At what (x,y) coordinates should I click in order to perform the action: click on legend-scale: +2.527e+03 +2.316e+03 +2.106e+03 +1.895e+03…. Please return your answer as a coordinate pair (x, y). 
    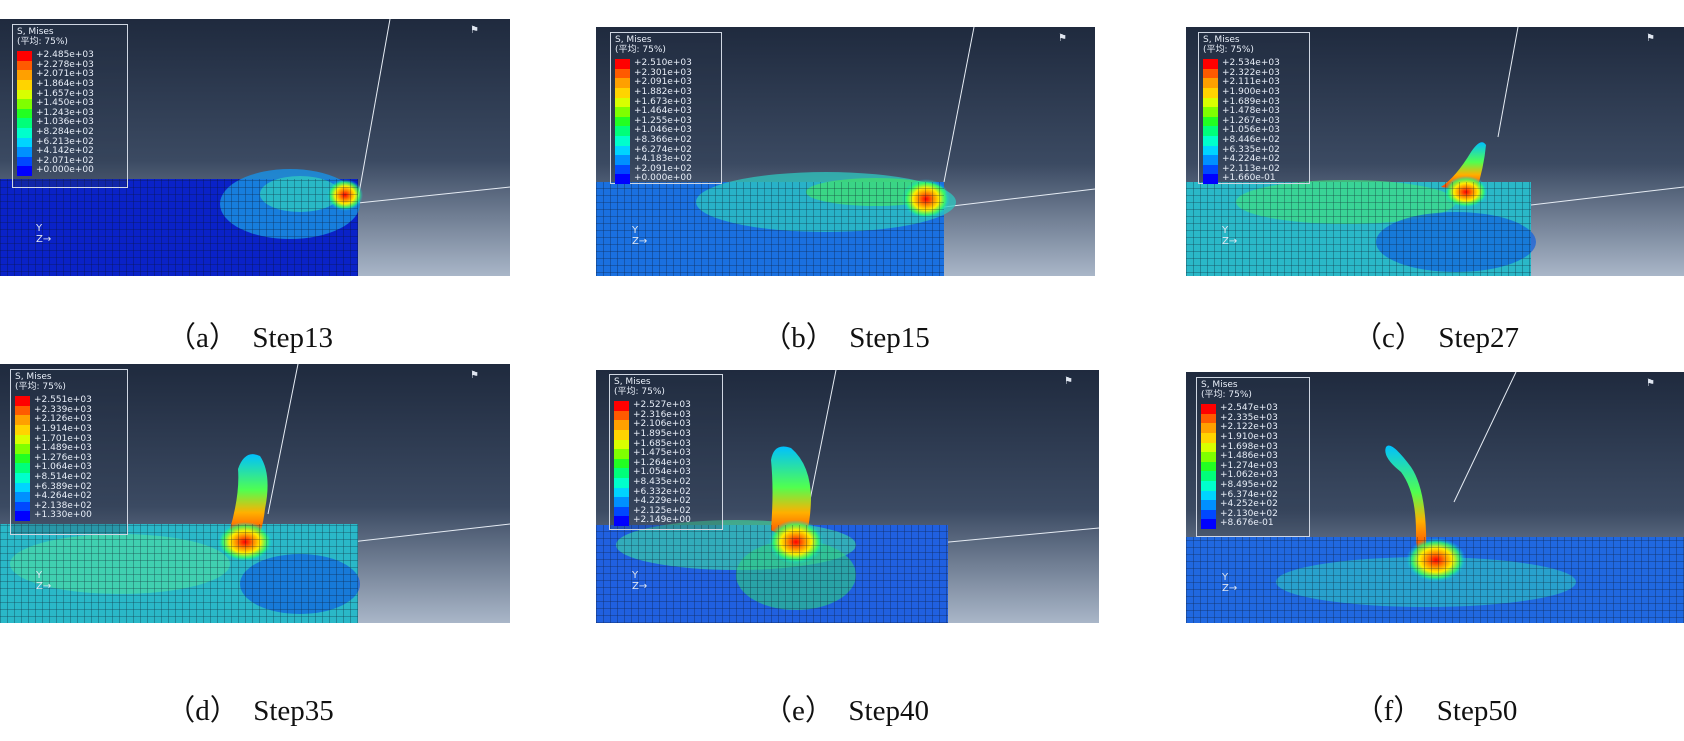
    Looking at the image, I should click on (666, 463).